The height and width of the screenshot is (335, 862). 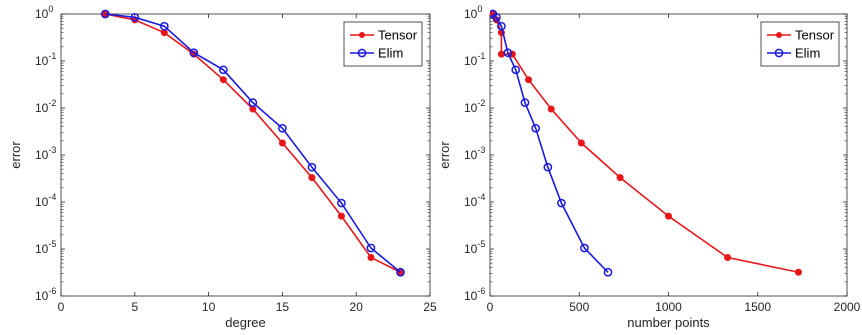 What do you see at coordinates (668, 322) in the screenshot?
I see `x-axis-title: number points` at bounding box center [668, 322].